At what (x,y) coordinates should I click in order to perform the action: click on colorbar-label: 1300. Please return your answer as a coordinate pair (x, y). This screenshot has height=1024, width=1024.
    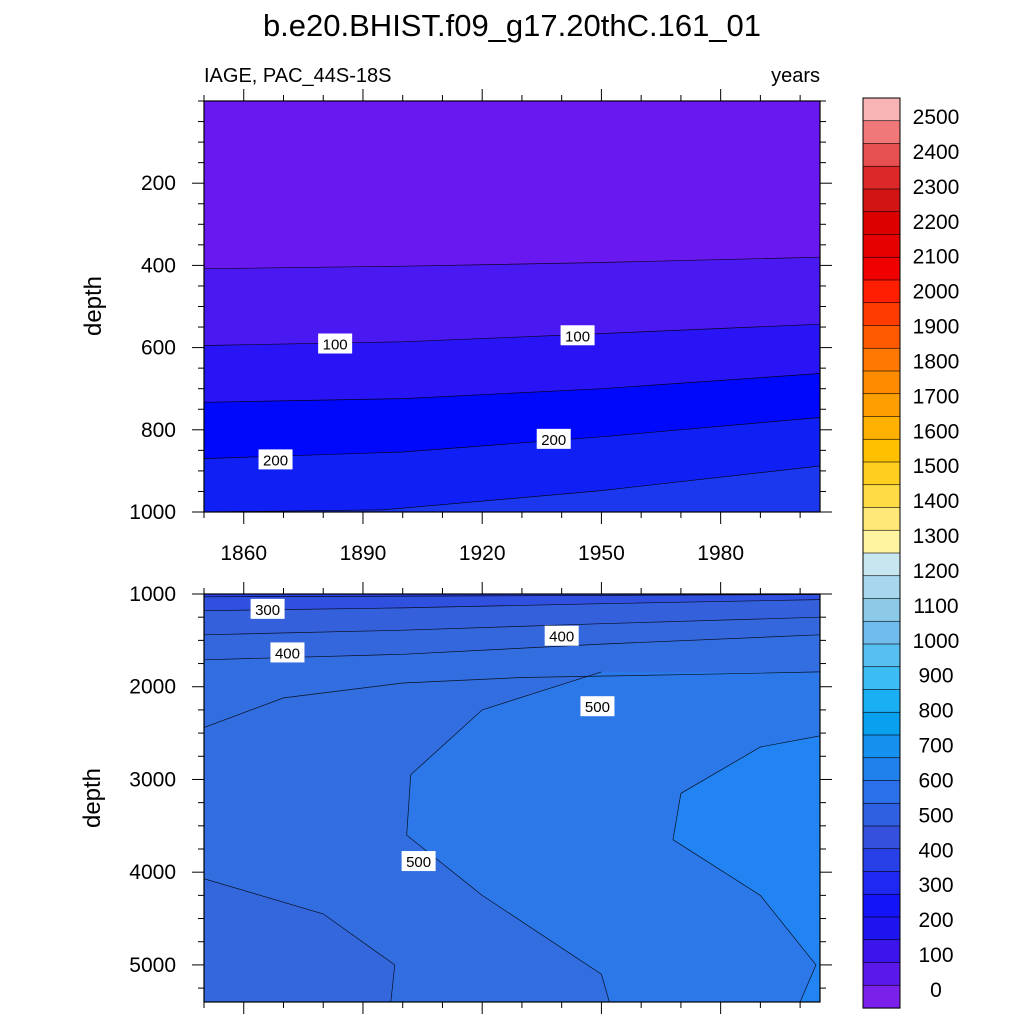
    Looking at the image, I should click on (936, 536).